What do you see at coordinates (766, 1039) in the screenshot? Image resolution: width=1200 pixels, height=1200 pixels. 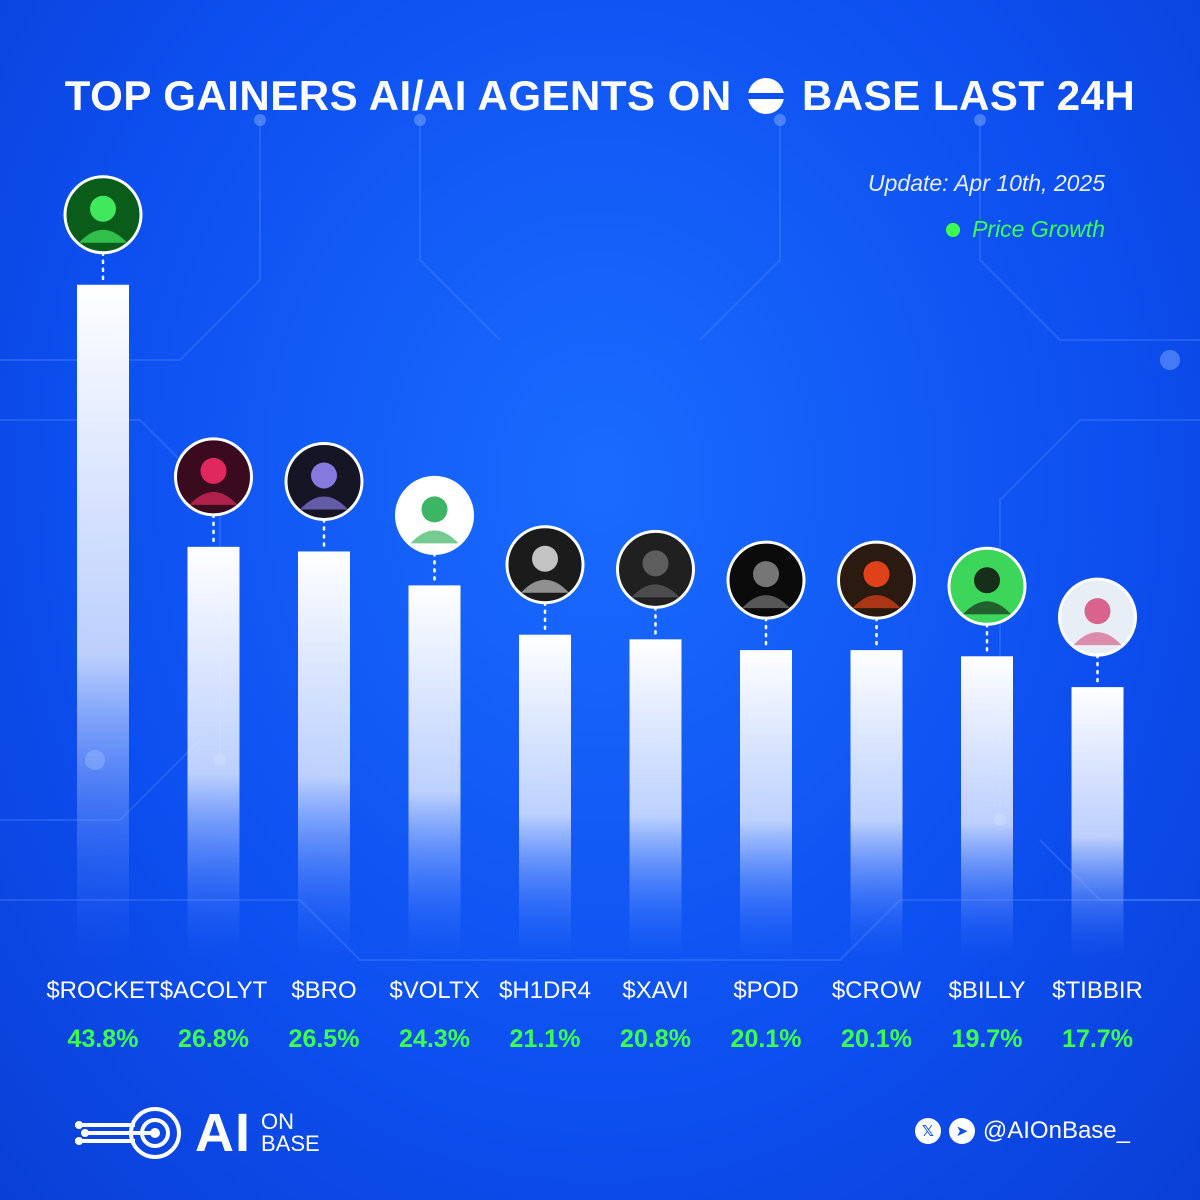 I see `value-label-6: 20.1%` at bounding box center [766, 1039].